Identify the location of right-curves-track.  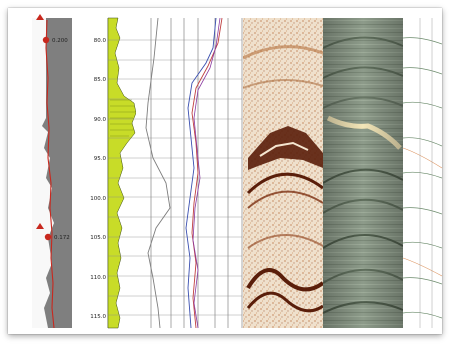
(422, 173).